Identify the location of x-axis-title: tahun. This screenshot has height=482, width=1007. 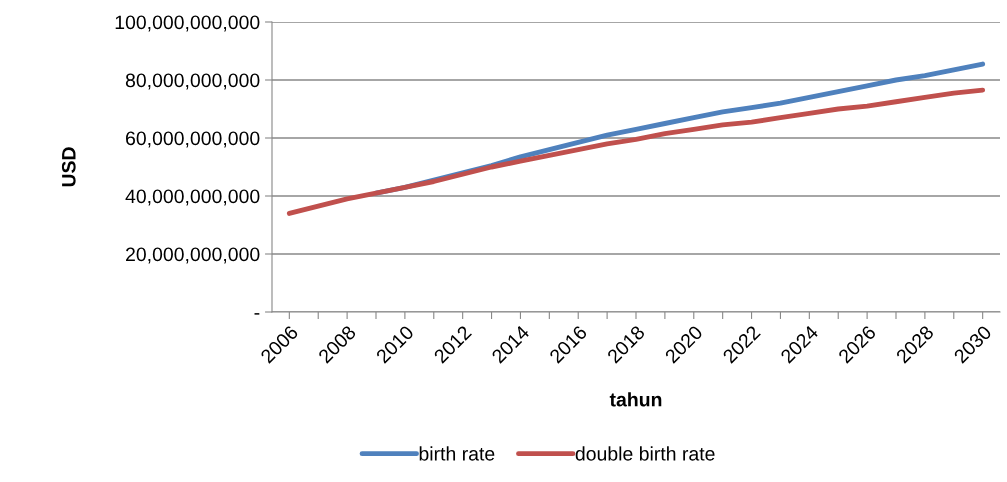
(635, 399).